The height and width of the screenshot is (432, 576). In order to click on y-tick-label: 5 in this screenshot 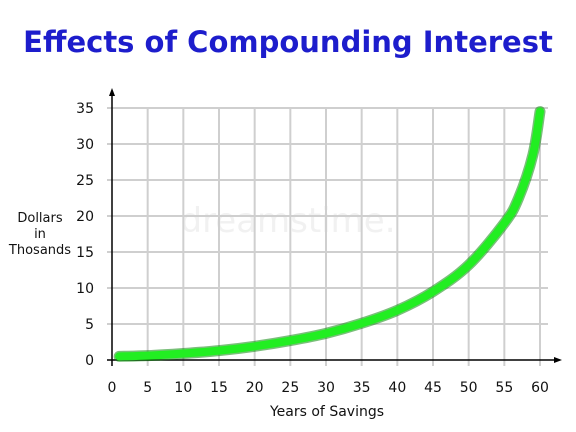, I will do `click(89, 325)`.